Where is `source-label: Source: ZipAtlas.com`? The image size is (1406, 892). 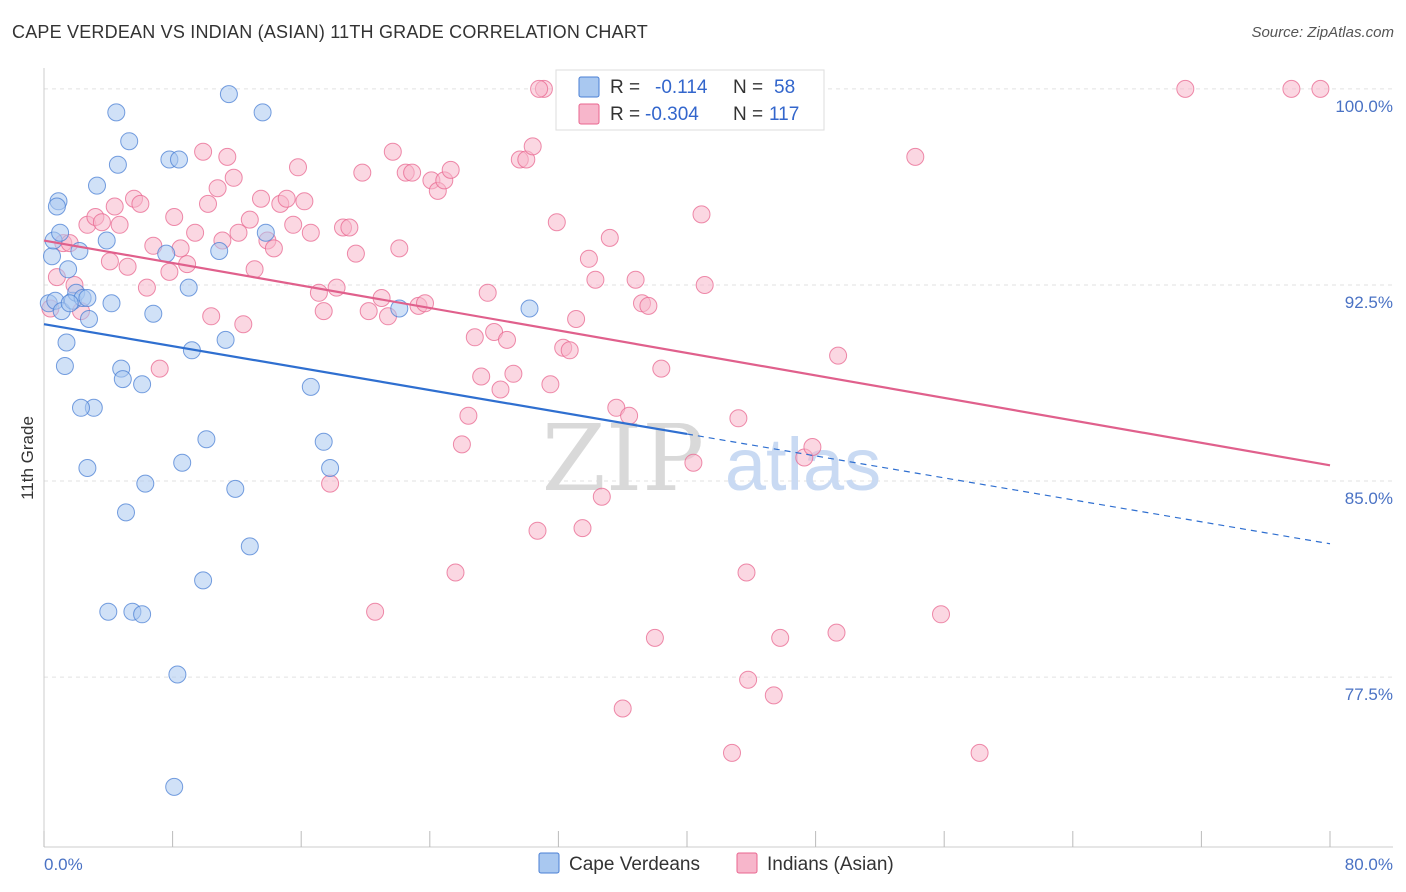
source-label: Source: ZipAtlas.com is located at coordinates (1322, 32).